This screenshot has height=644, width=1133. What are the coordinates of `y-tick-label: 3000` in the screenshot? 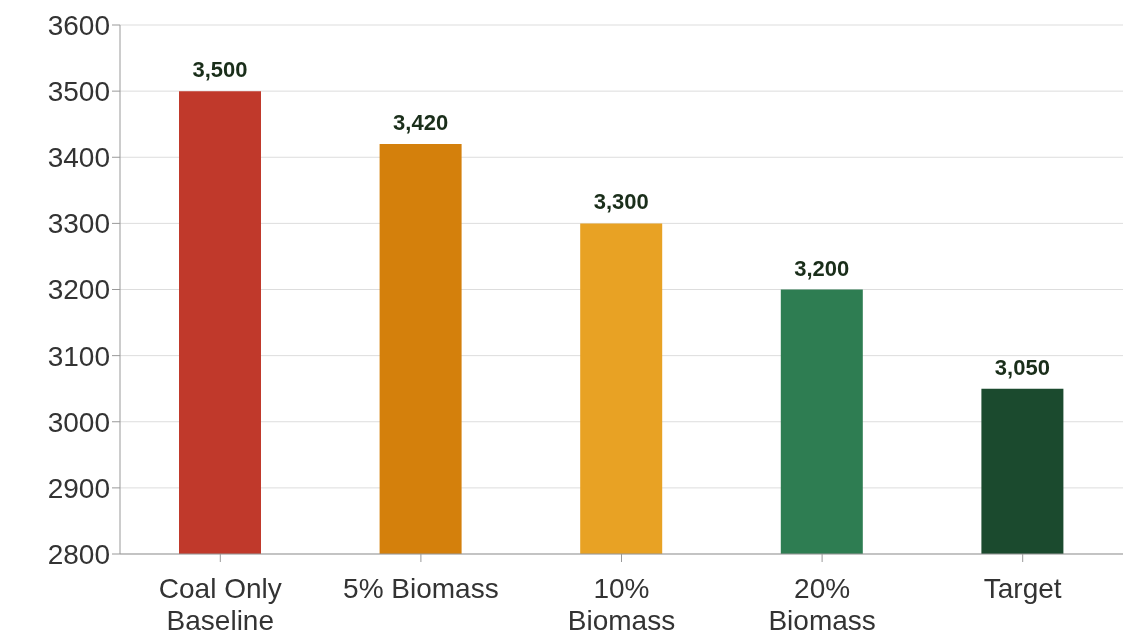 It's located at (78, 422).